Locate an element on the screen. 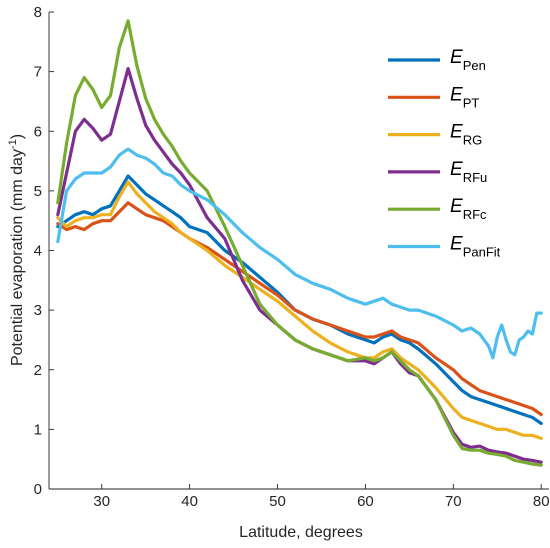 The image size is (550, 548). y-tick-label: 4 is located at coordinates (38, 251).